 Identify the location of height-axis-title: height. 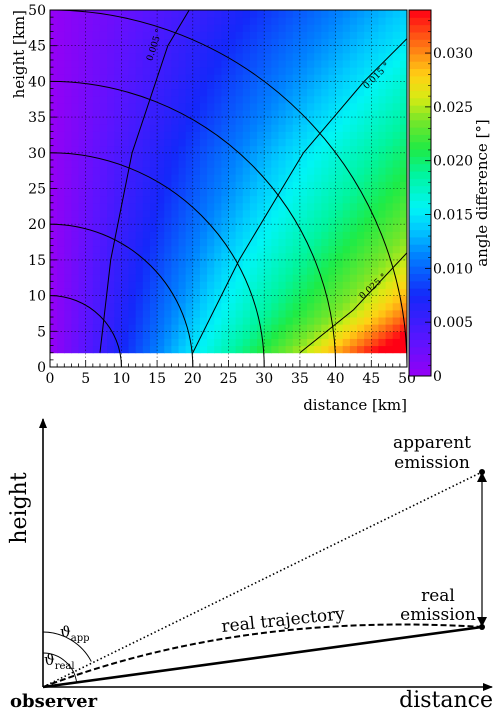
(19, 507).